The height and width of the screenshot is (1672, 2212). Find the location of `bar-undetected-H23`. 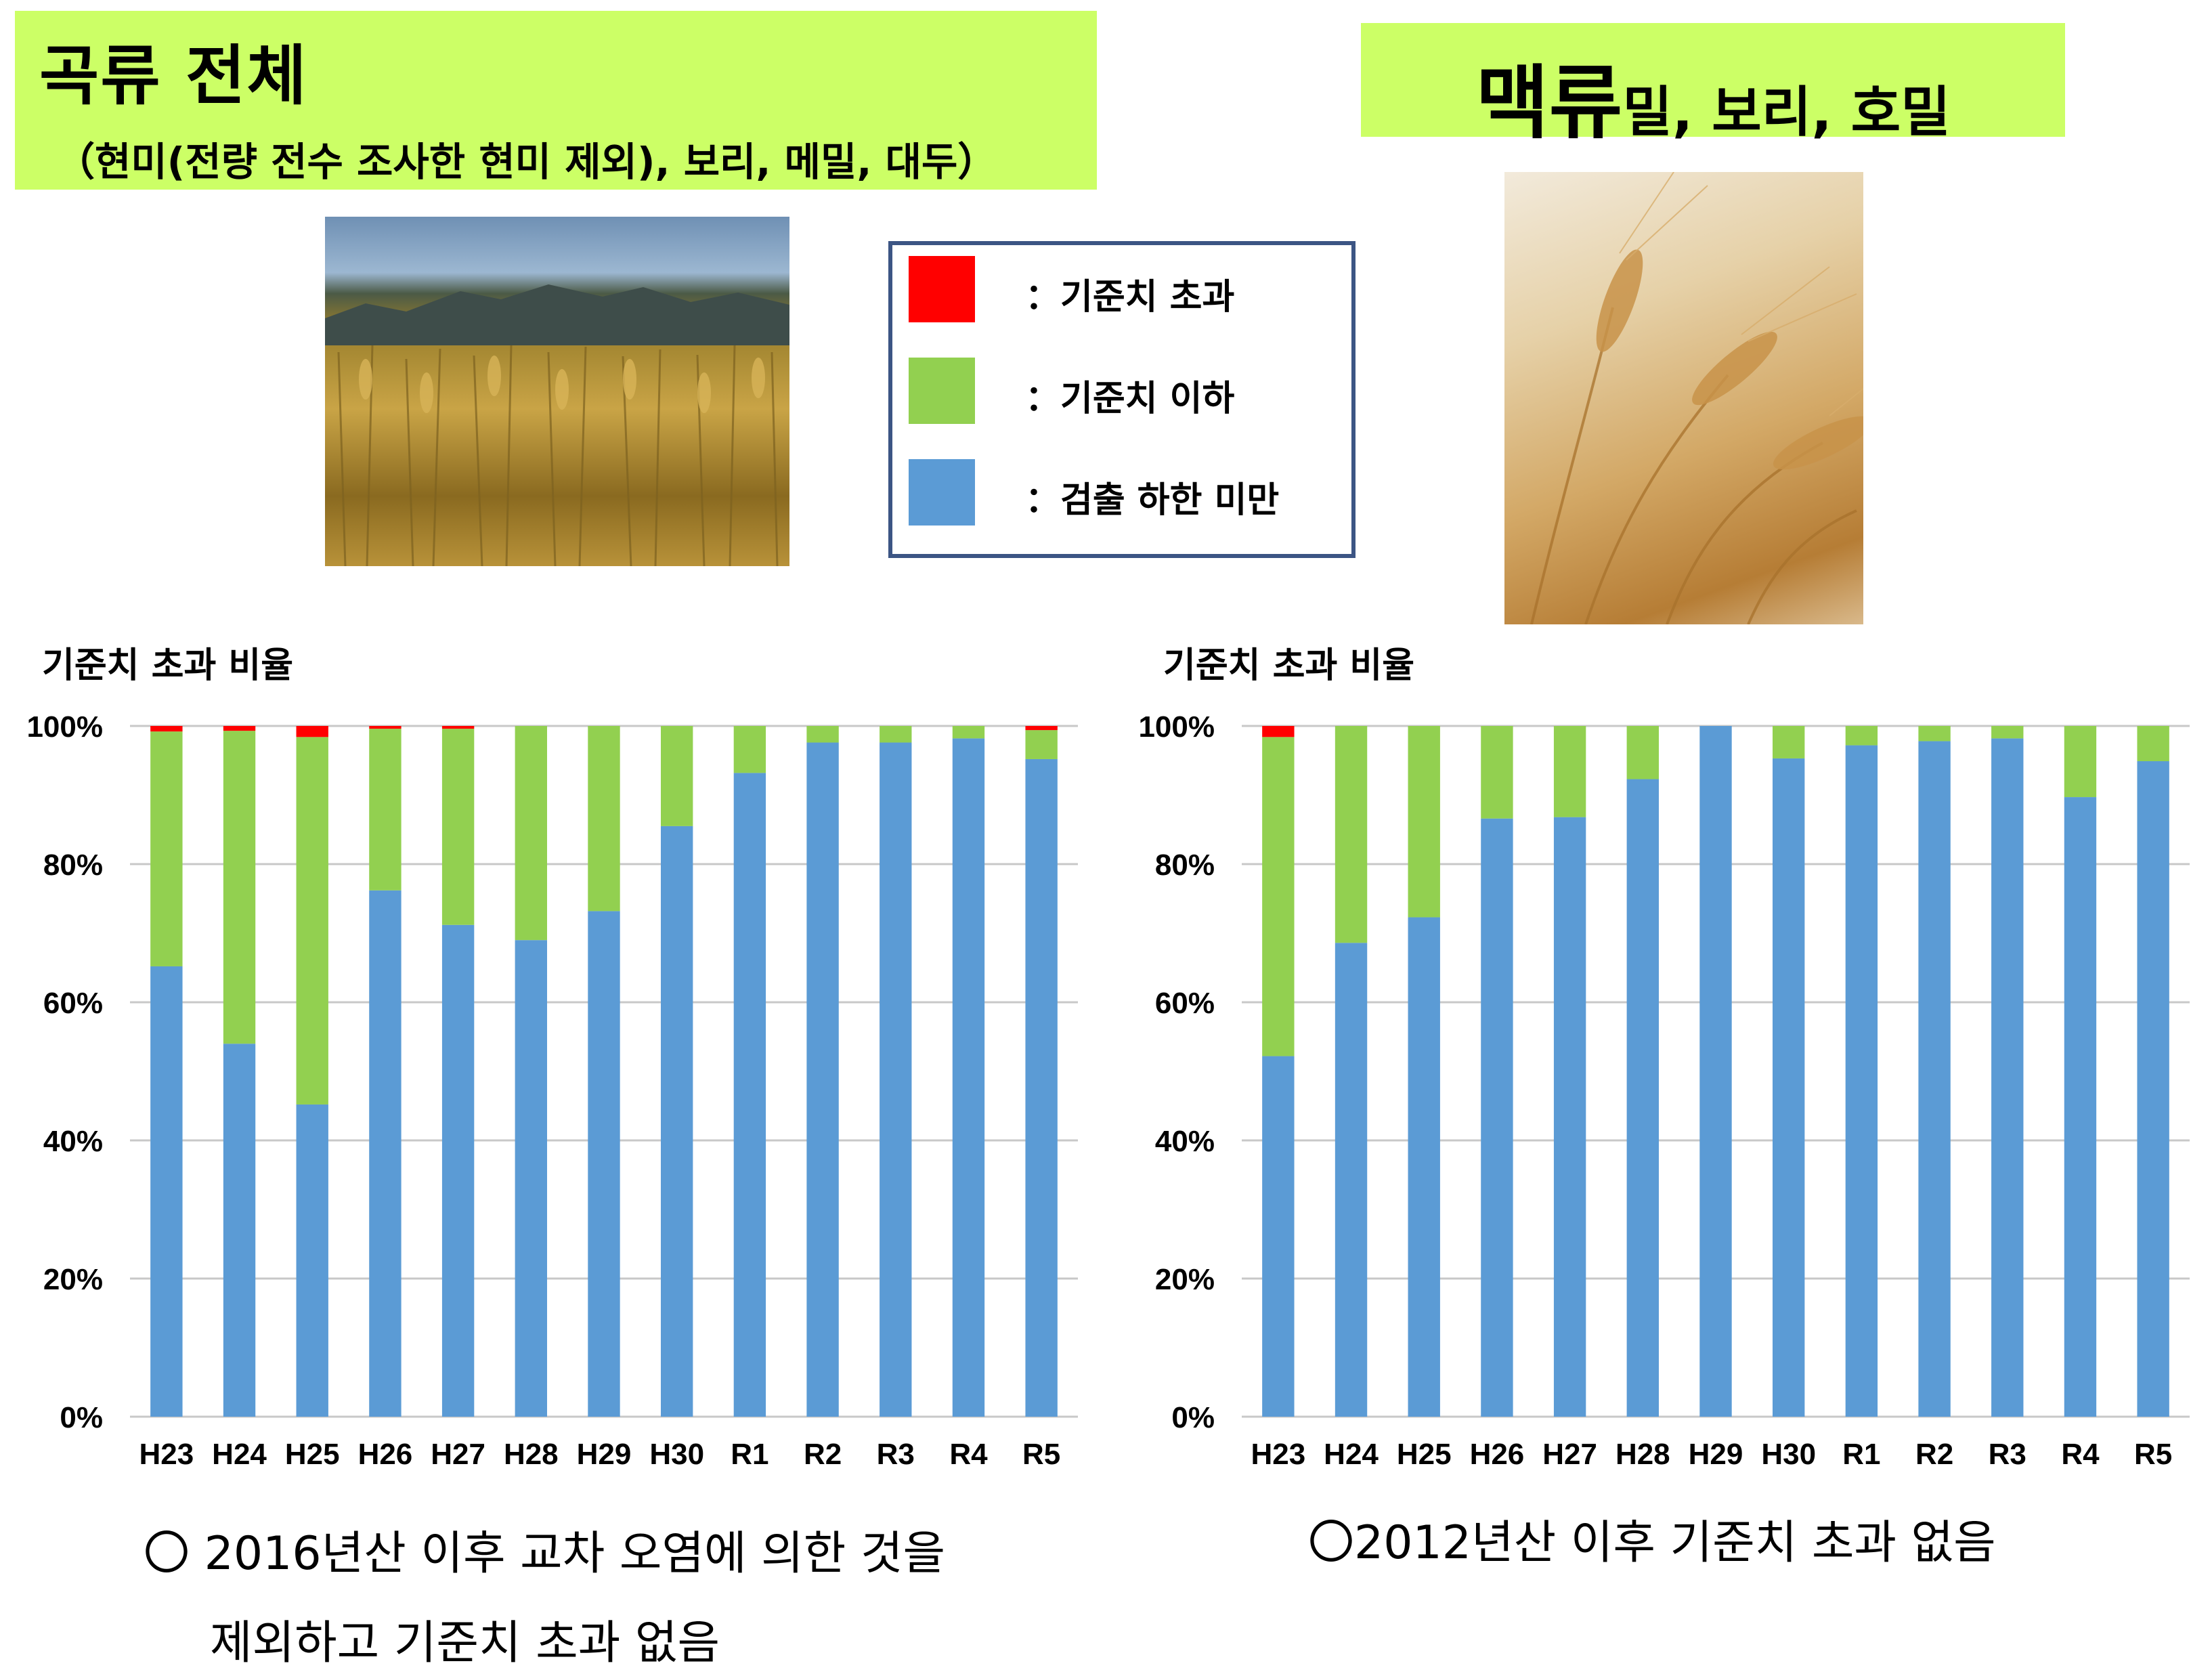

bar-undetected-H23 is located at coordinates (1278, 1237).